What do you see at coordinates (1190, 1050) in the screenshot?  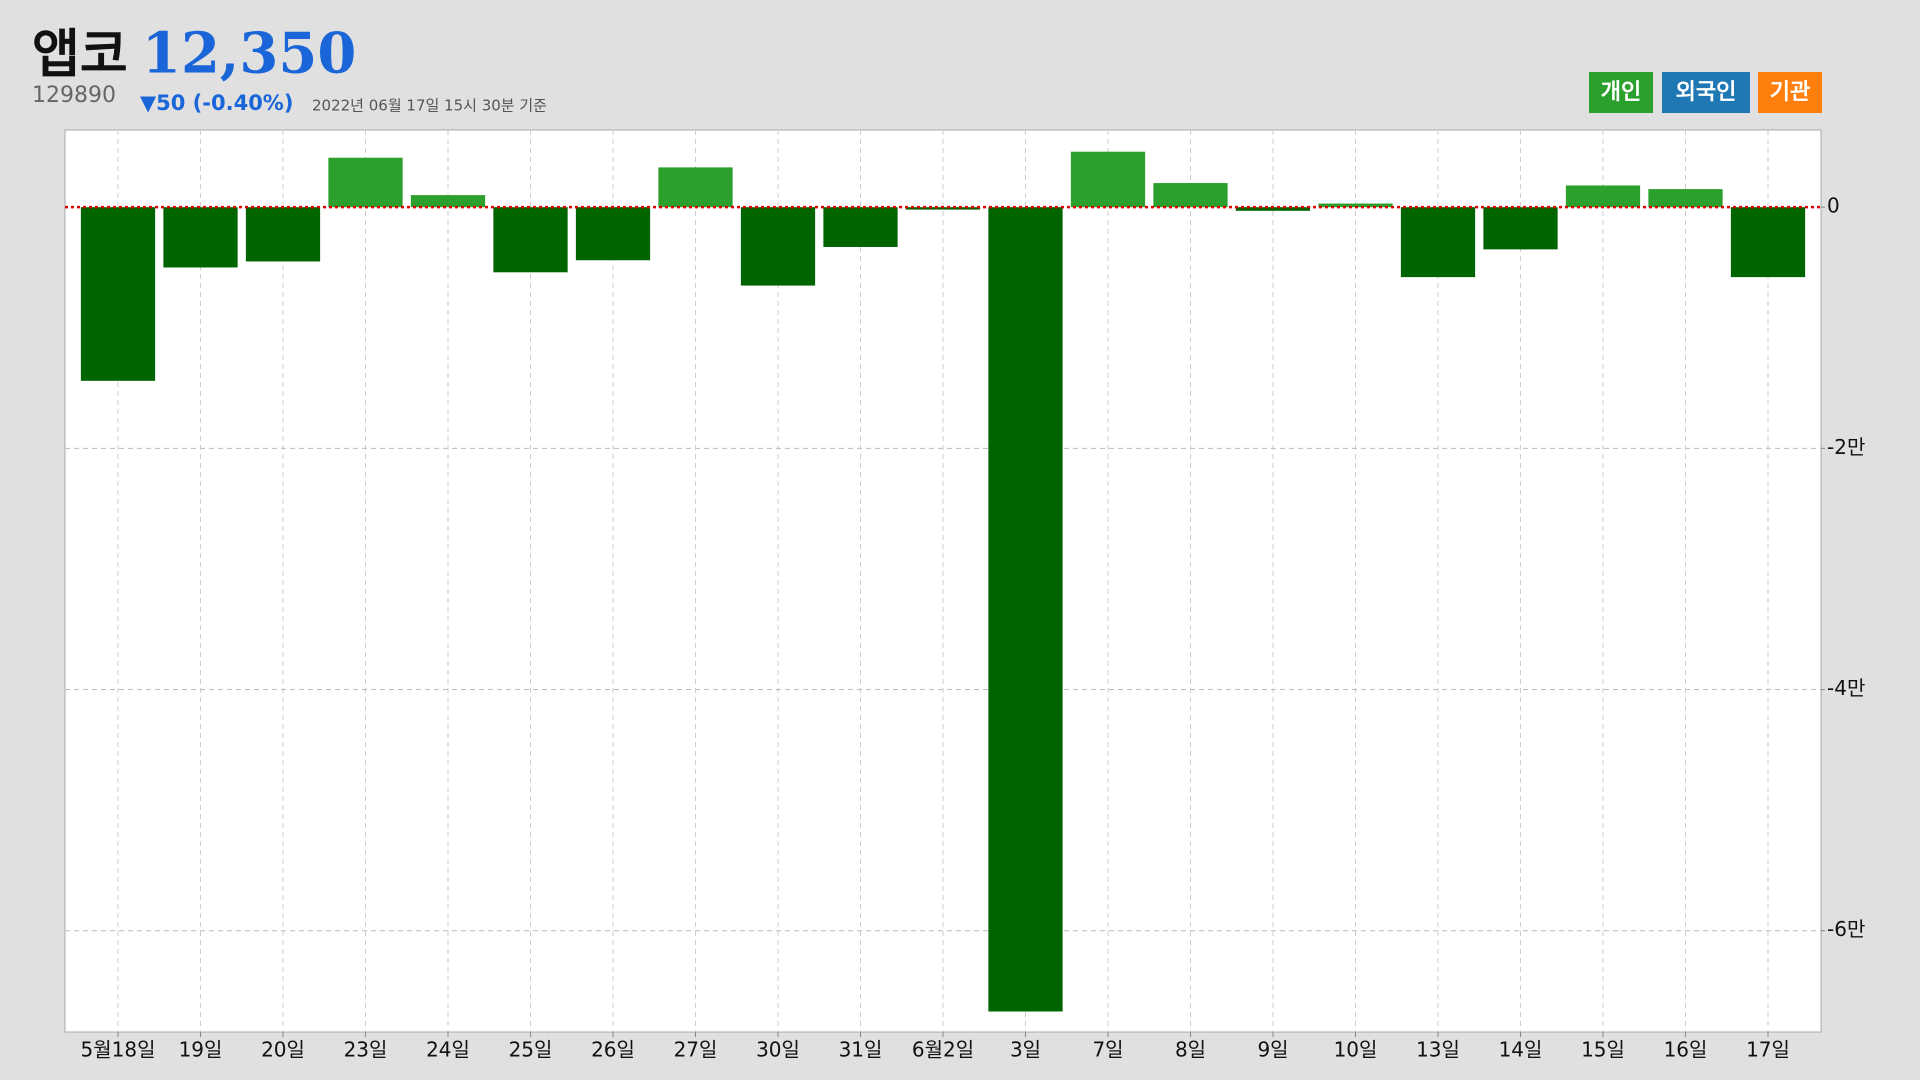 I see `x-tick-label: 8일` at bounding box center [1190, 1050].